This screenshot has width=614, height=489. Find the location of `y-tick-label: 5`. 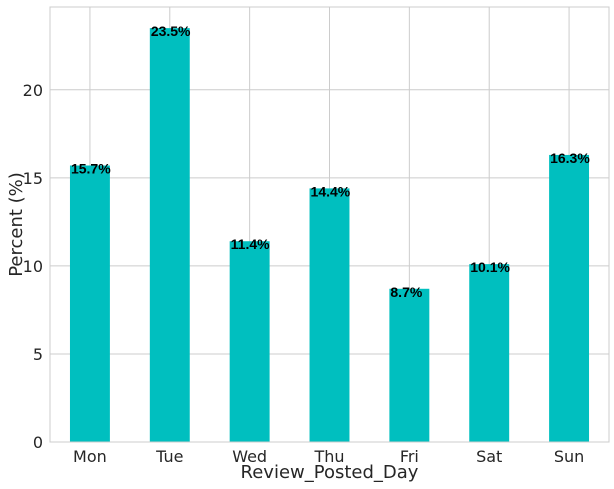

y-tick-label: 5 is located at coordinates (38, 354).